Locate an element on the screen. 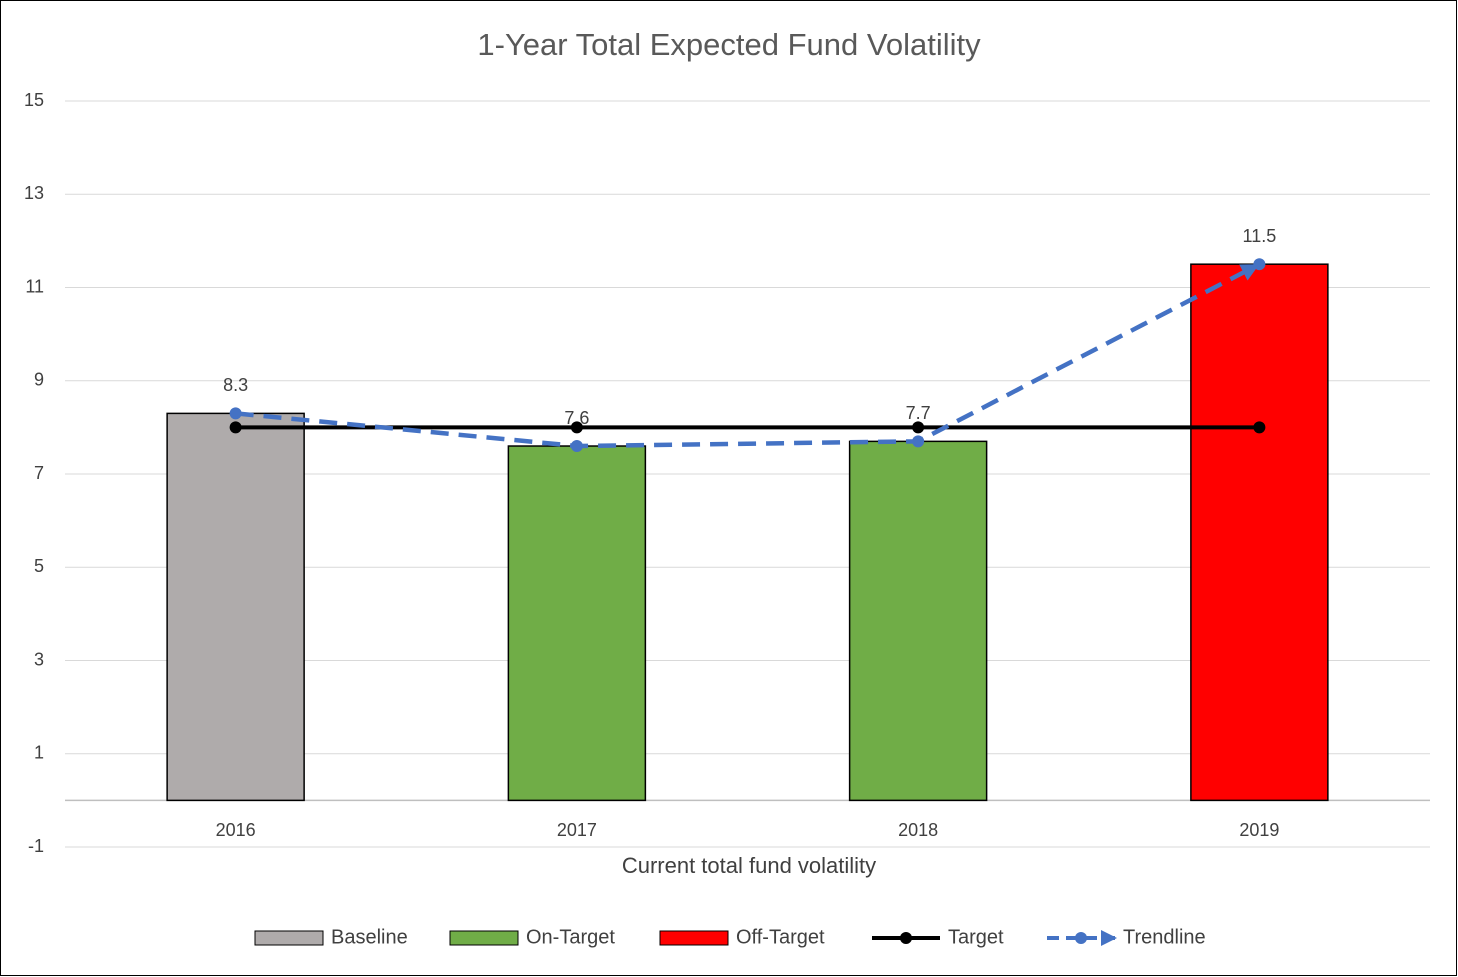 This screenshot has height=977, width=1458. data-label: 11.5 is located at coordinates (1260, 236).